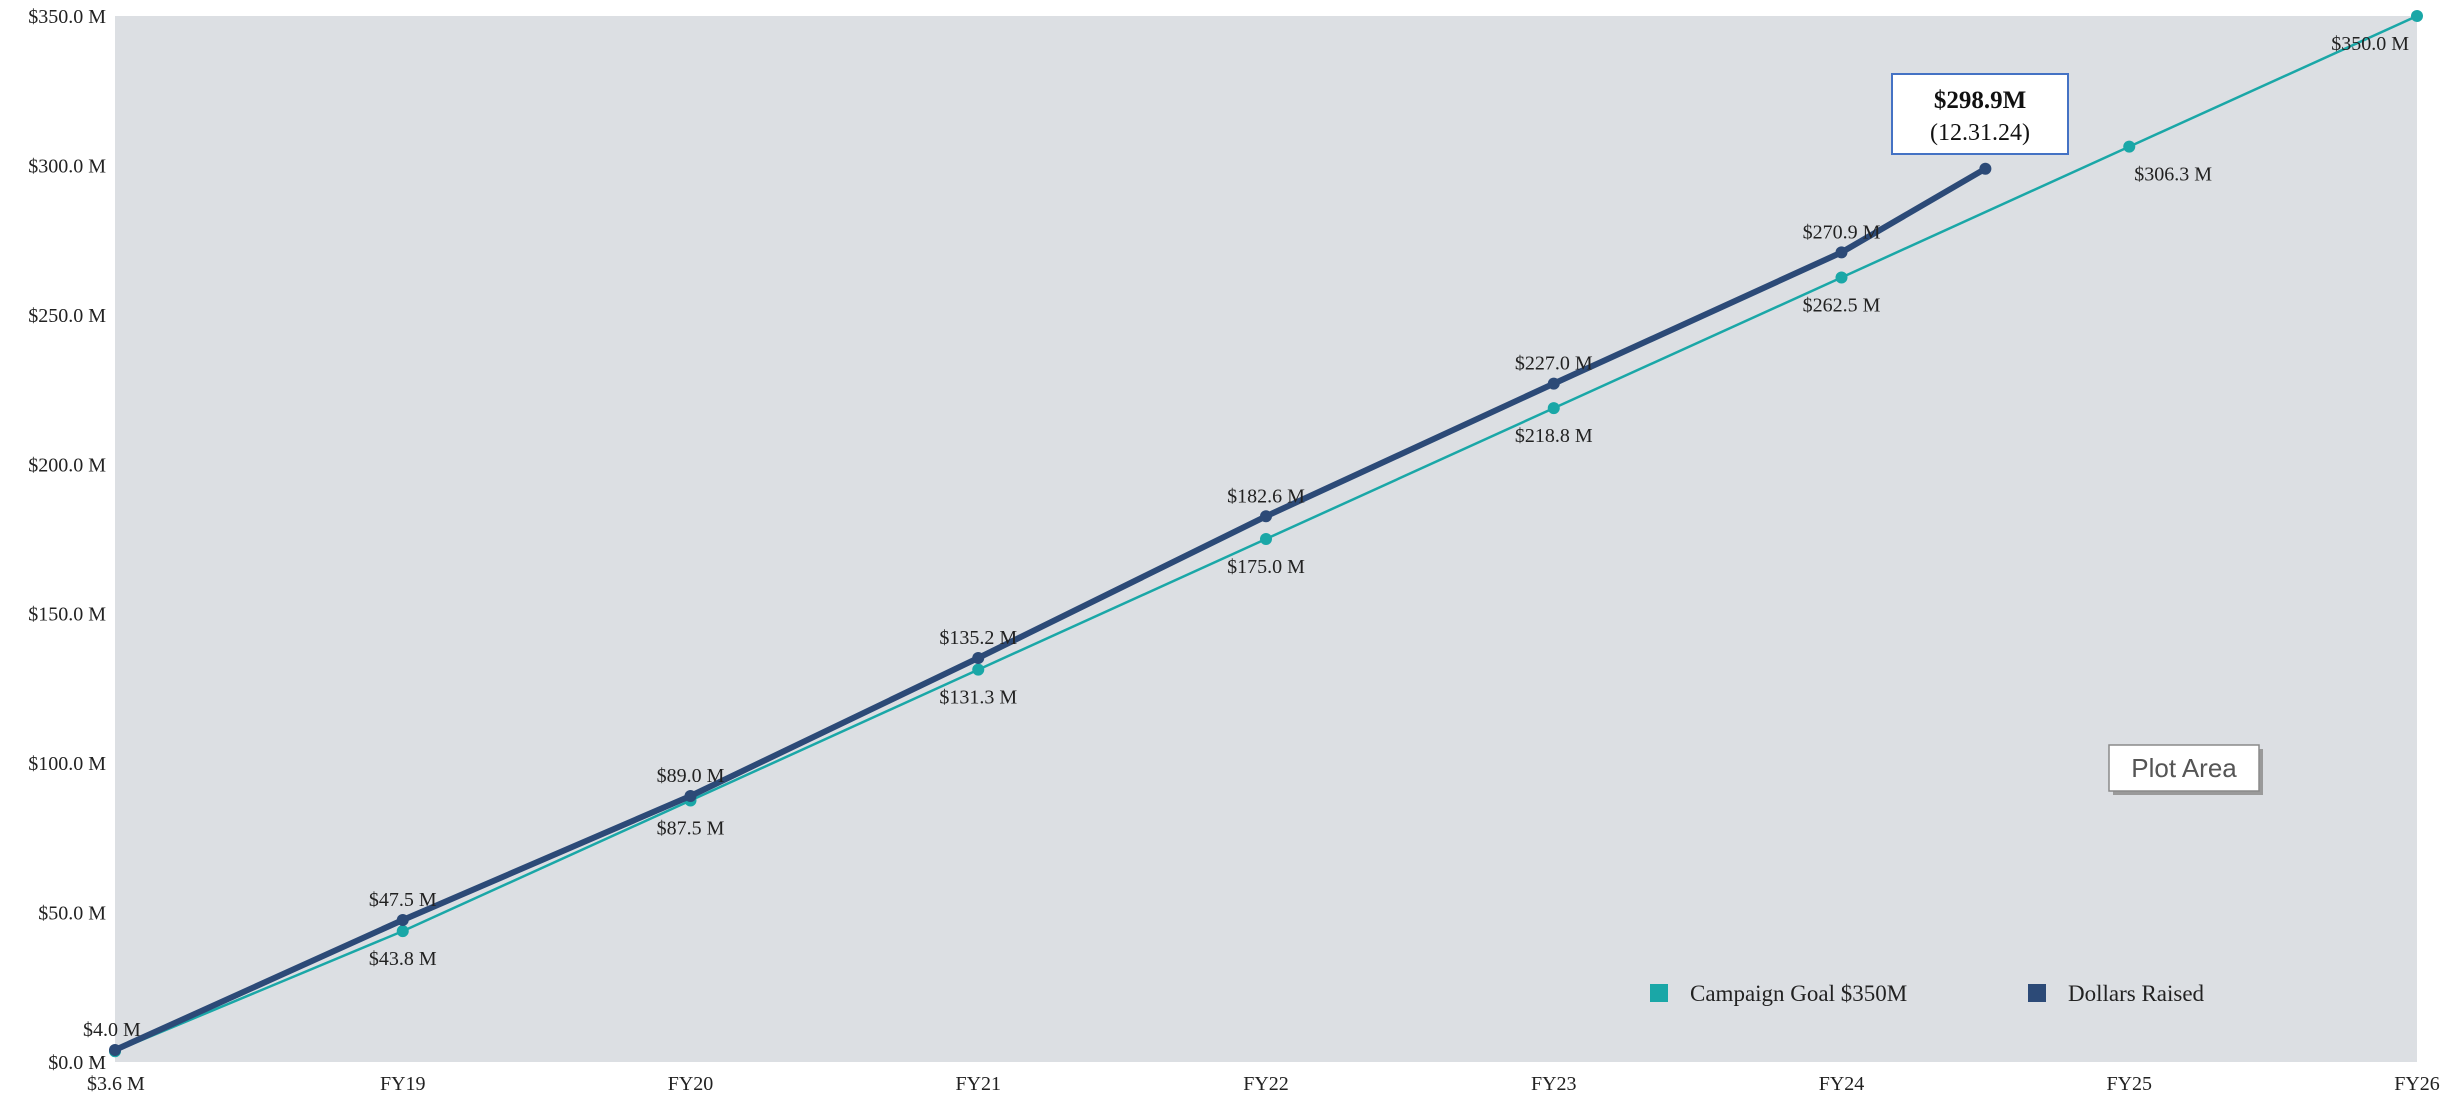  What do you see at coordinates (67, 764) in the screenshot?
I see `y-tick-label: $100.0 M` at bounding box center [67, 764].